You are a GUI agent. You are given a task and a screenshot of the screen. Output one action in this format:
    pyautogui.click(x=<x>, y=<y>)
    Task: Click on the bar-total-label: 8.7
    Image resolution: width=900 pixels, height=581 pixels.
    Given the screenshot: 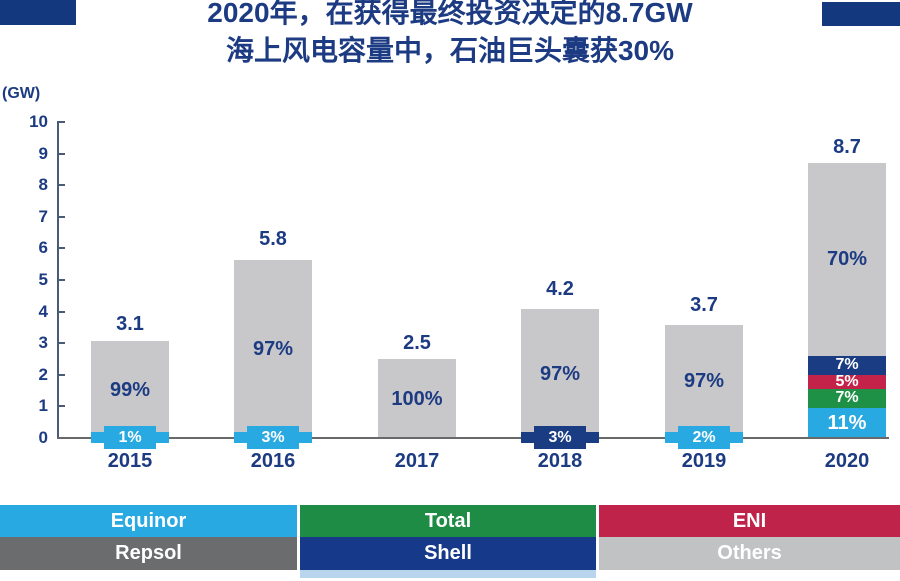 What is the action you would take?
    pyautogui.click(x=847, y=147)
    